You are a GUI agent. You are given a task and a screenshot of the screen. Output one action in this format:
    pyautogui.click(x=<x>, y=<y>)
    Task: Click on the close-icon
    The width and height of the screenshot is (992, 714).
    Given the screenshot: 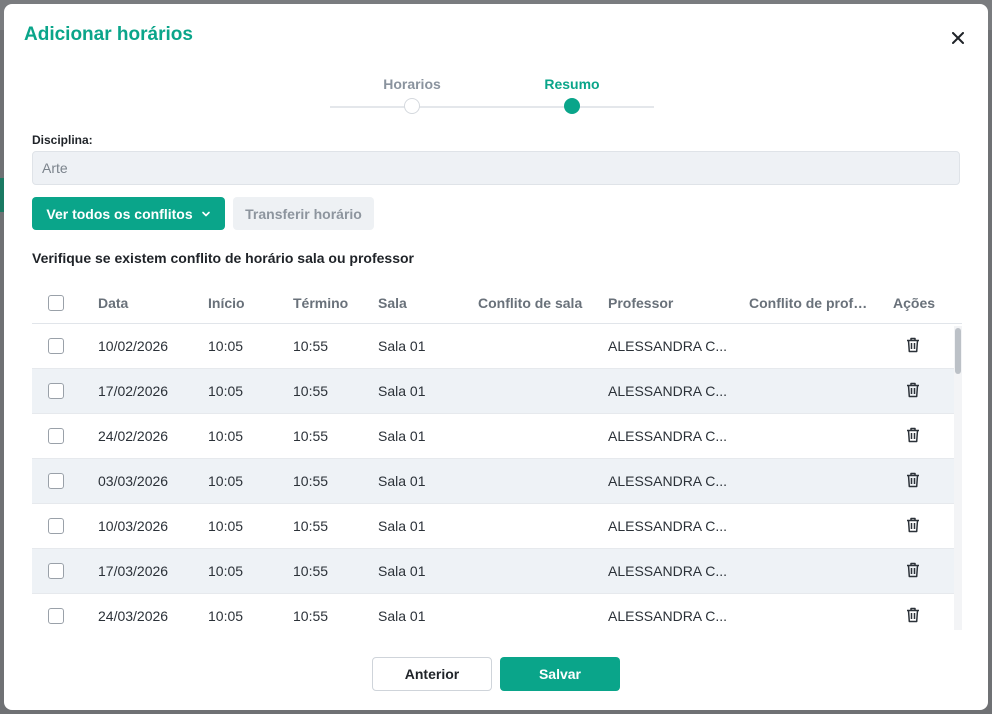 What is the action you would take?
    pyautogui.click(x=958, y=38)
    